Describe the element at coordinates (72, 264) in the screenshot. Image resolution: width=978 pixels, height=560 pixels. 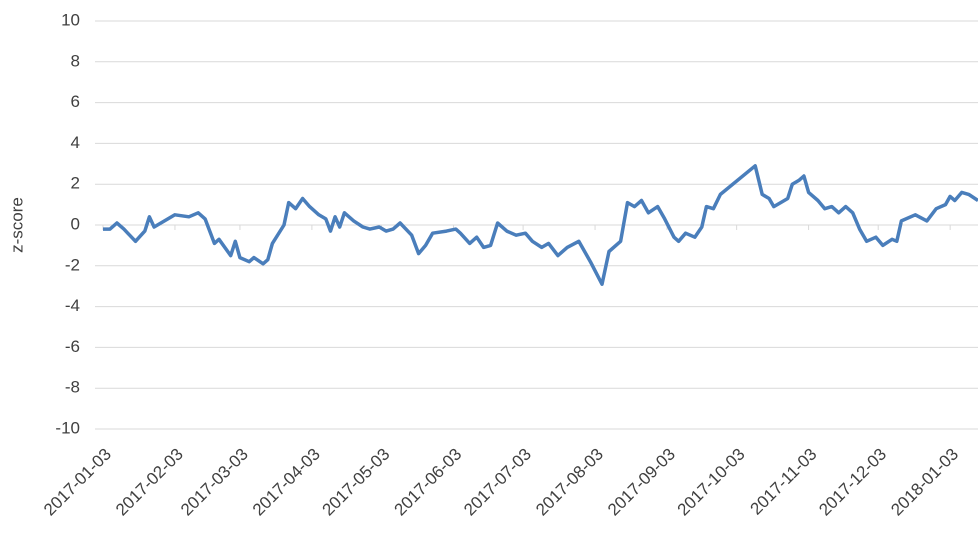
I see `y-tick-label: -2` at that location.